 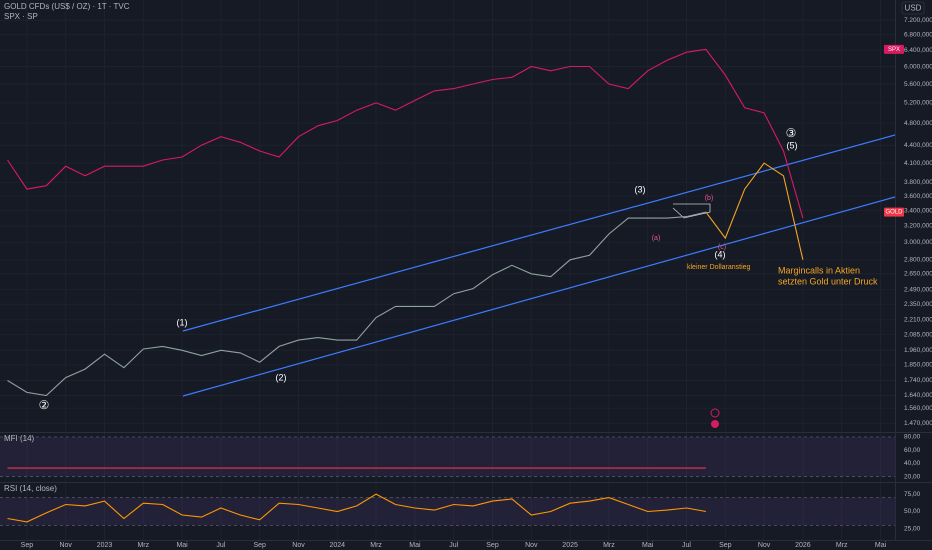 What do you see at coordinates (709, 198) in the screenshot?
I see `wave-label: (b)` at bounding box center [709, 198].